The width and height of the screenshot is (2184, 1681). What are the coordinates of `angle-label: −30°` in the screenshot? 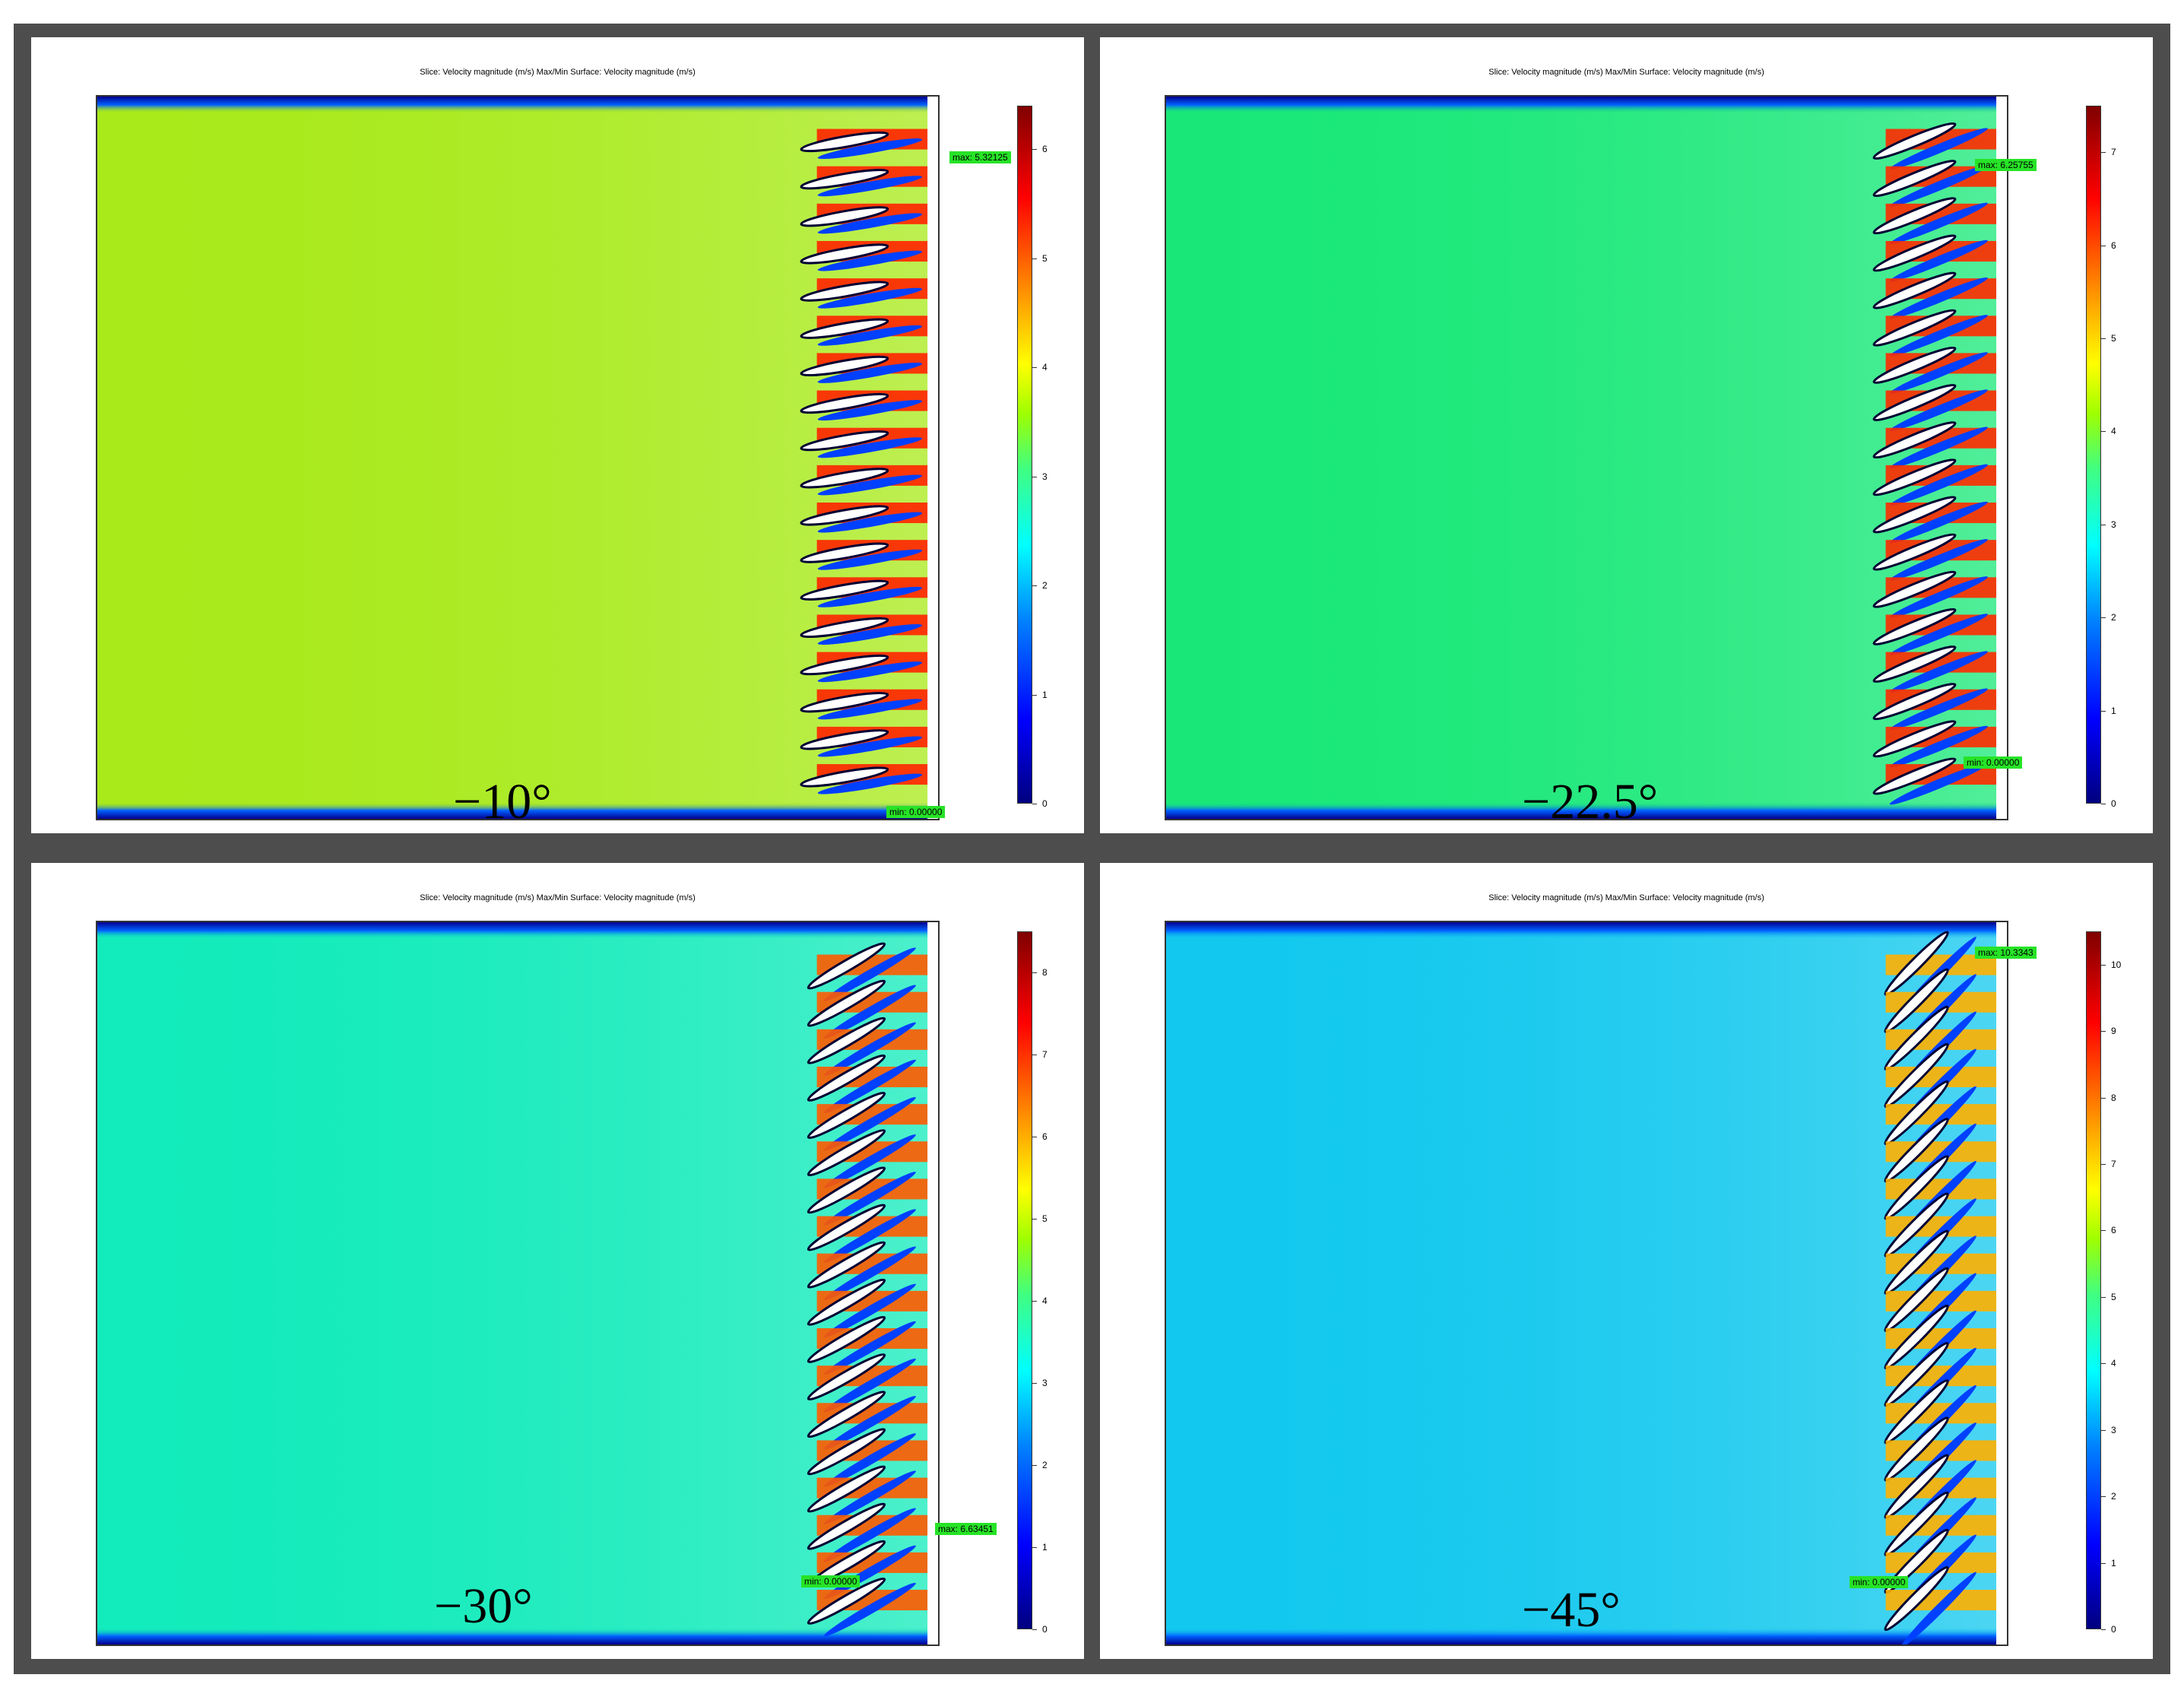 It's located at (483, 1606).